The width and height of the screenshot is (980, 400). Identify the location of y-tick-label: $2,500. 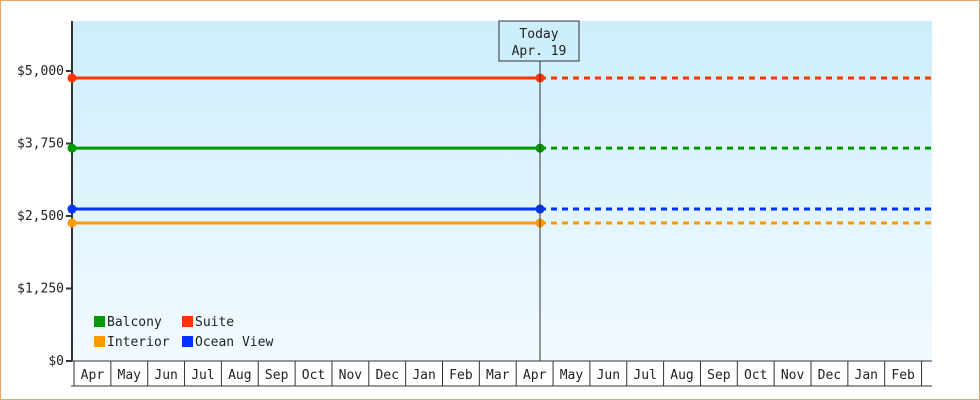
(40, 216).